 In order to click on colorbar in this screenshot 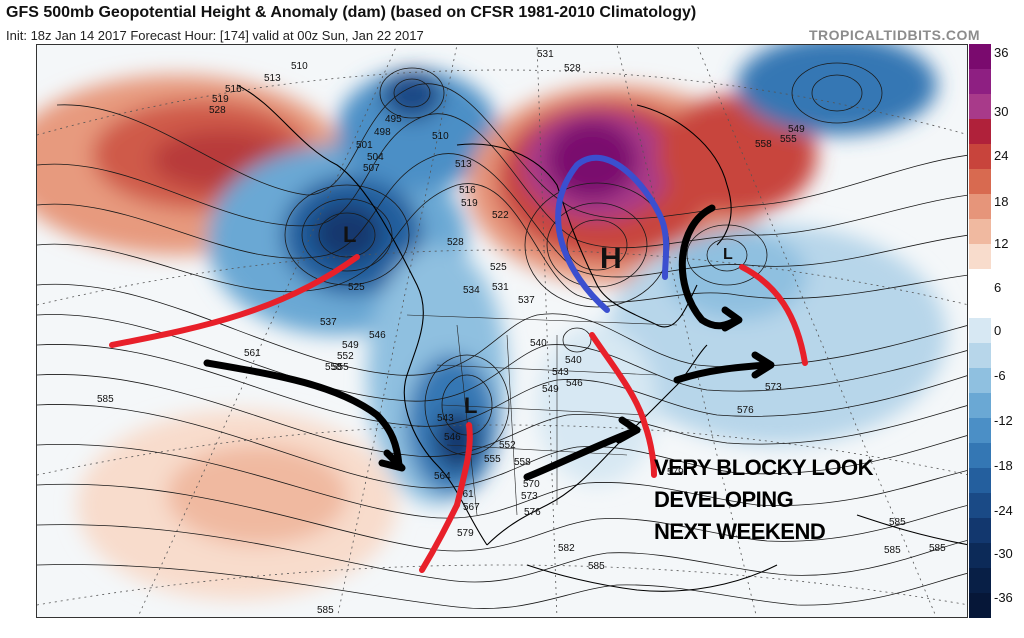, I will do `click(980, 331)`.